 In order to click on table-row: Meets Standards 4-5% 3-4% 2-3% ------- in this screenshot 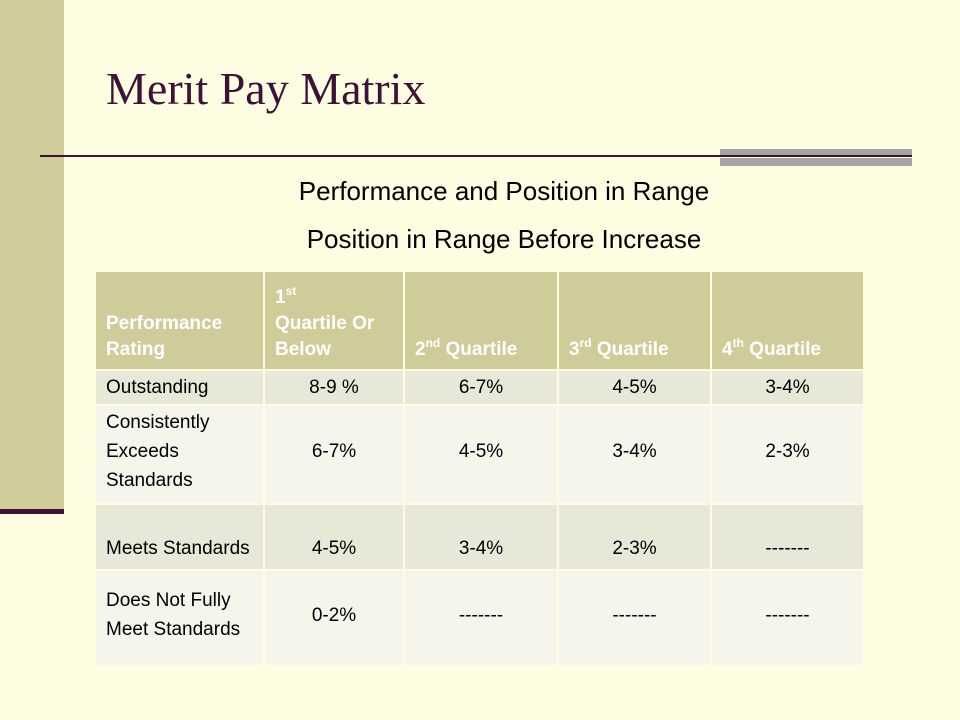, I will do `click(479, 536)`.